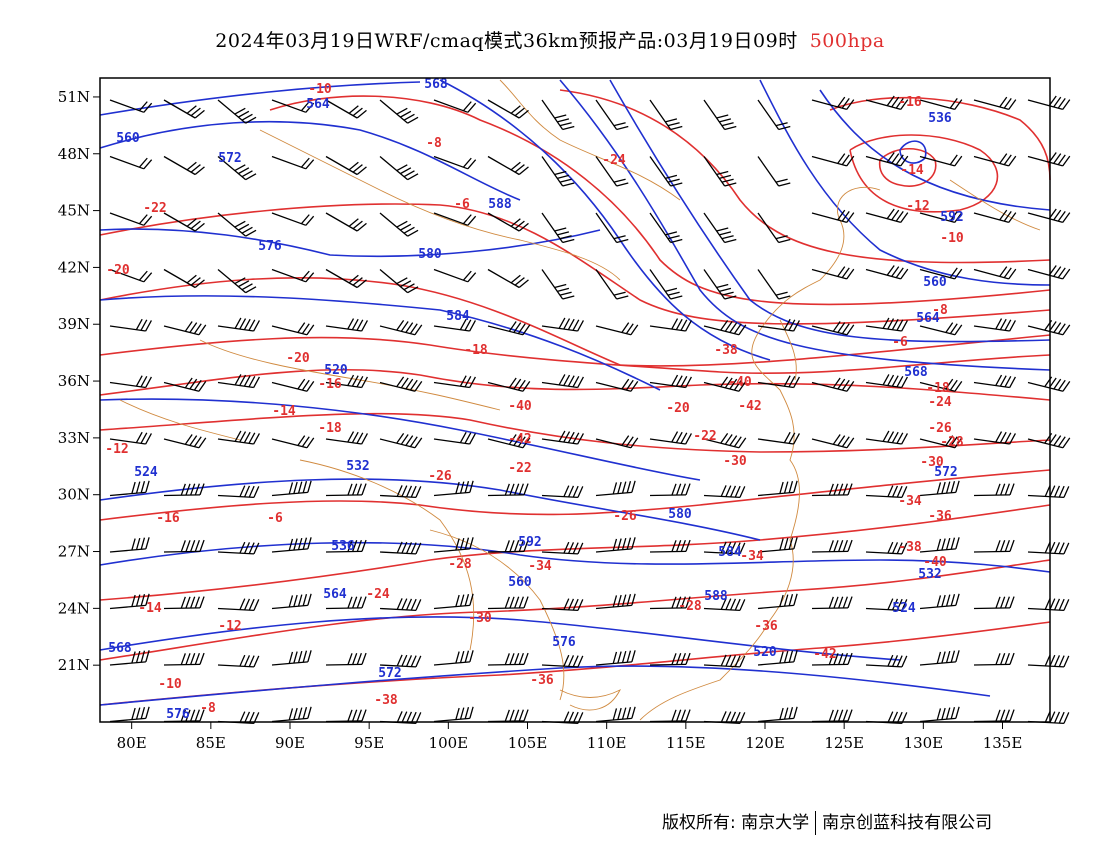 The image size is (1100, 850). I want to click on temperature-label: -38, so click(726, 350).